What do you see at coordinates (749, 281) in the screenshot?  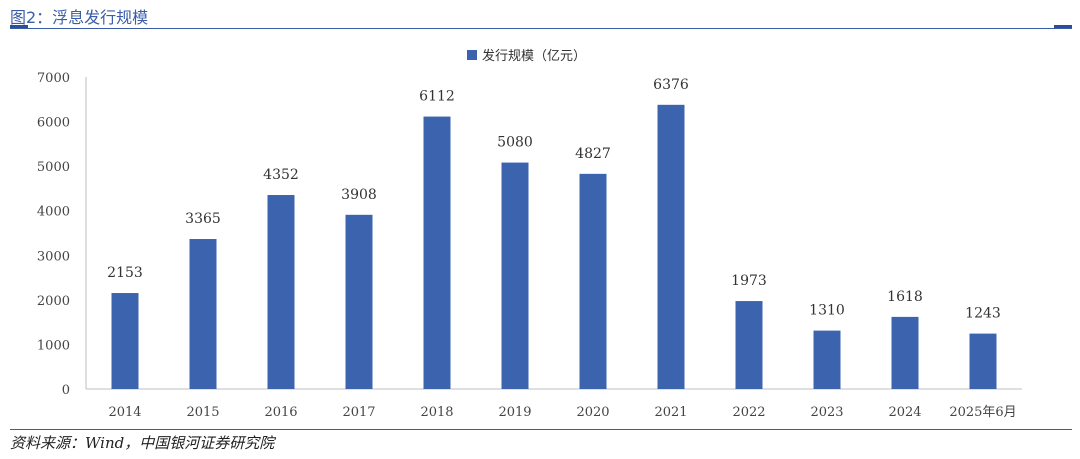 I see `bar-value-label: 1973` at bounding box center [749, 281].